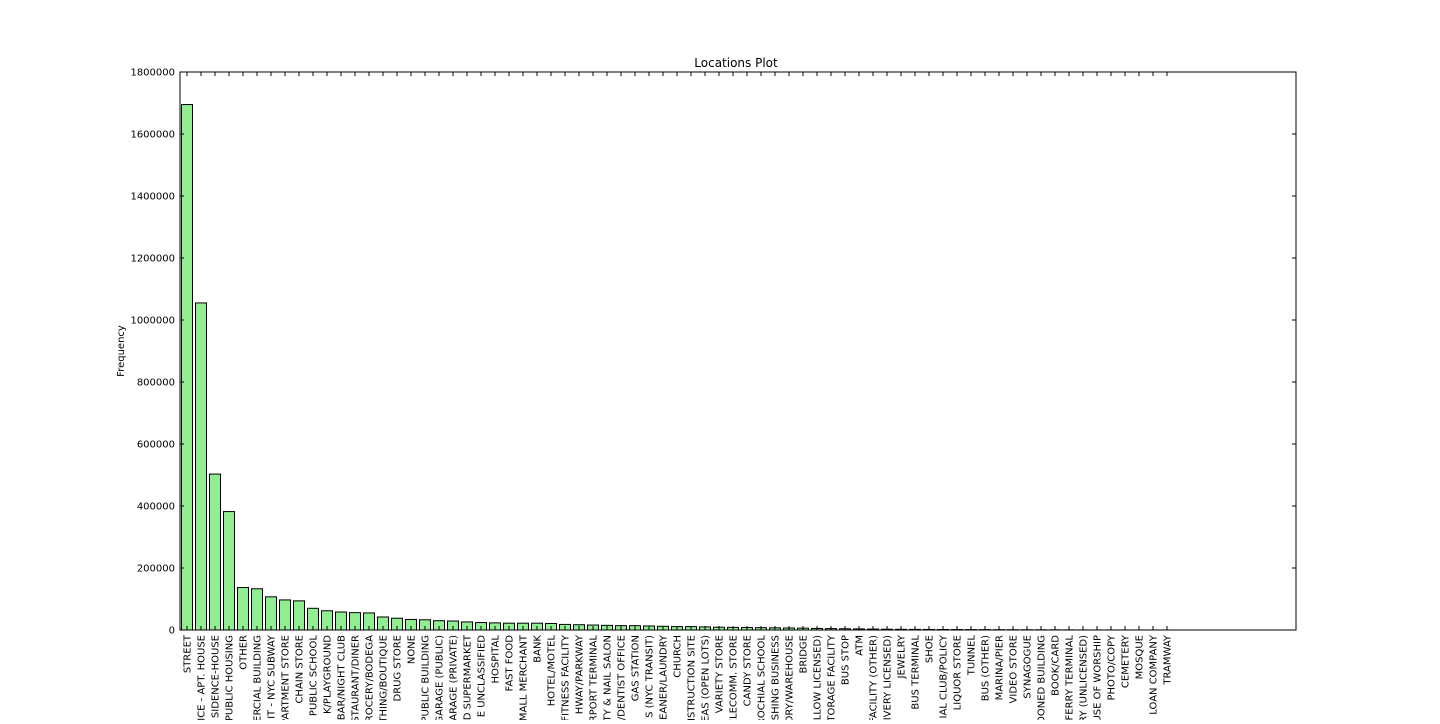 Image resolution: width=1440 pixels, height=724 pixels. What do you see at coordinates (706, 677) in the screenshot?
I see `x-tick-label: EAS (OPEN LOTS)` at bounding box center [706, 677].